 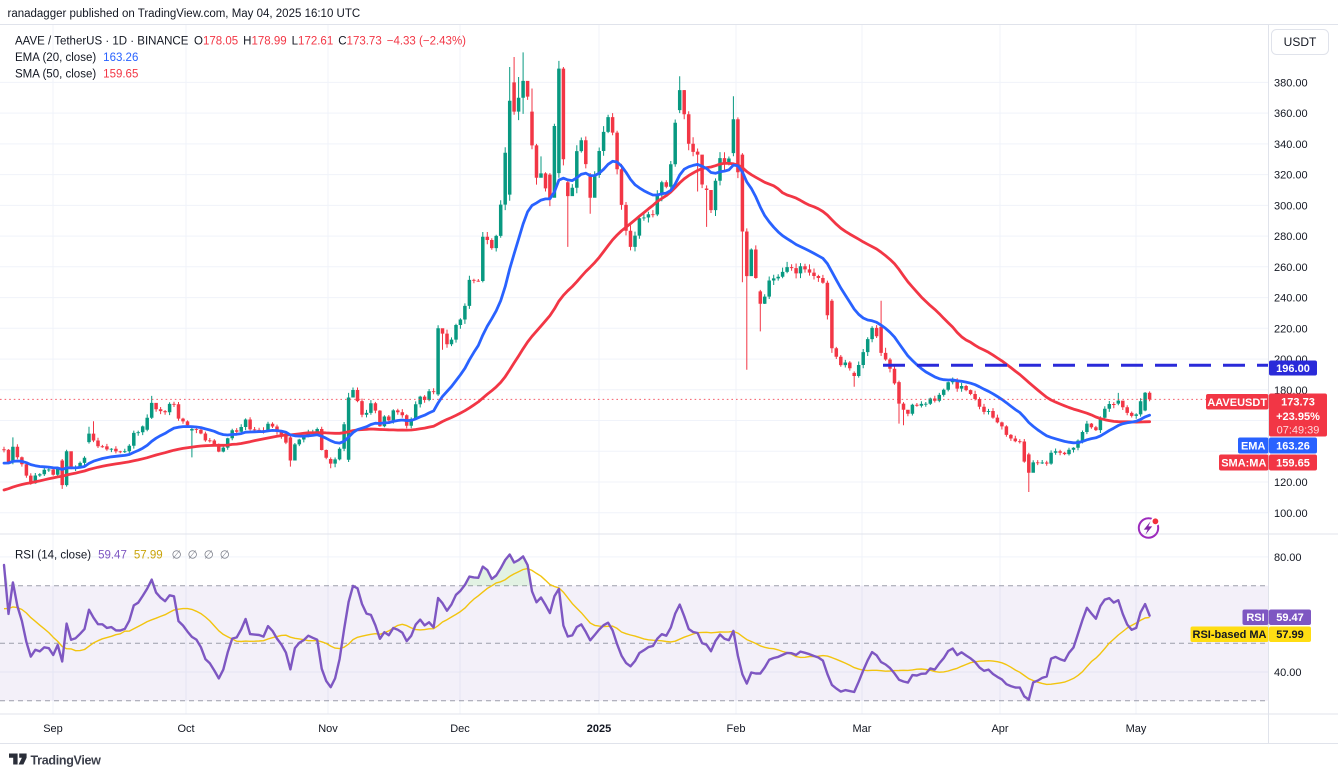 What do you see at coordinates (76, 58) in the screenshot?
I see `svg-text:EMA (20, close)163.26: EMA (20, close) 163.26` at bounding box center [76, 58].